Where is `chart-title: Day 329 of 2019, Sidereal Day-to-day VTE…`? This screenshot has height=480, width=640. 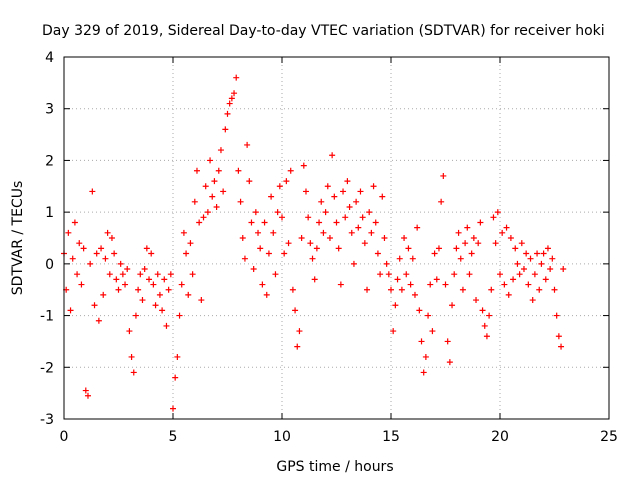 chart-title: Day 329 of 2019, Sidereal Day-to-day VTE… is located at coordinates (323, 31).